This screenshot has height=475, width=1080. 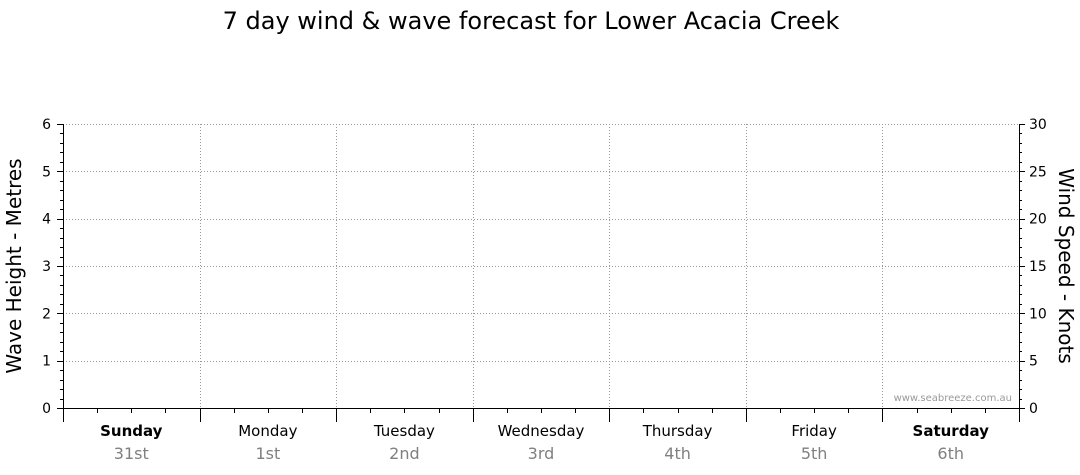 What do you see at coordinates (951, 431) in the screenshot?
I see `day-name-label: Saturday` at bounding box center [951, 431].